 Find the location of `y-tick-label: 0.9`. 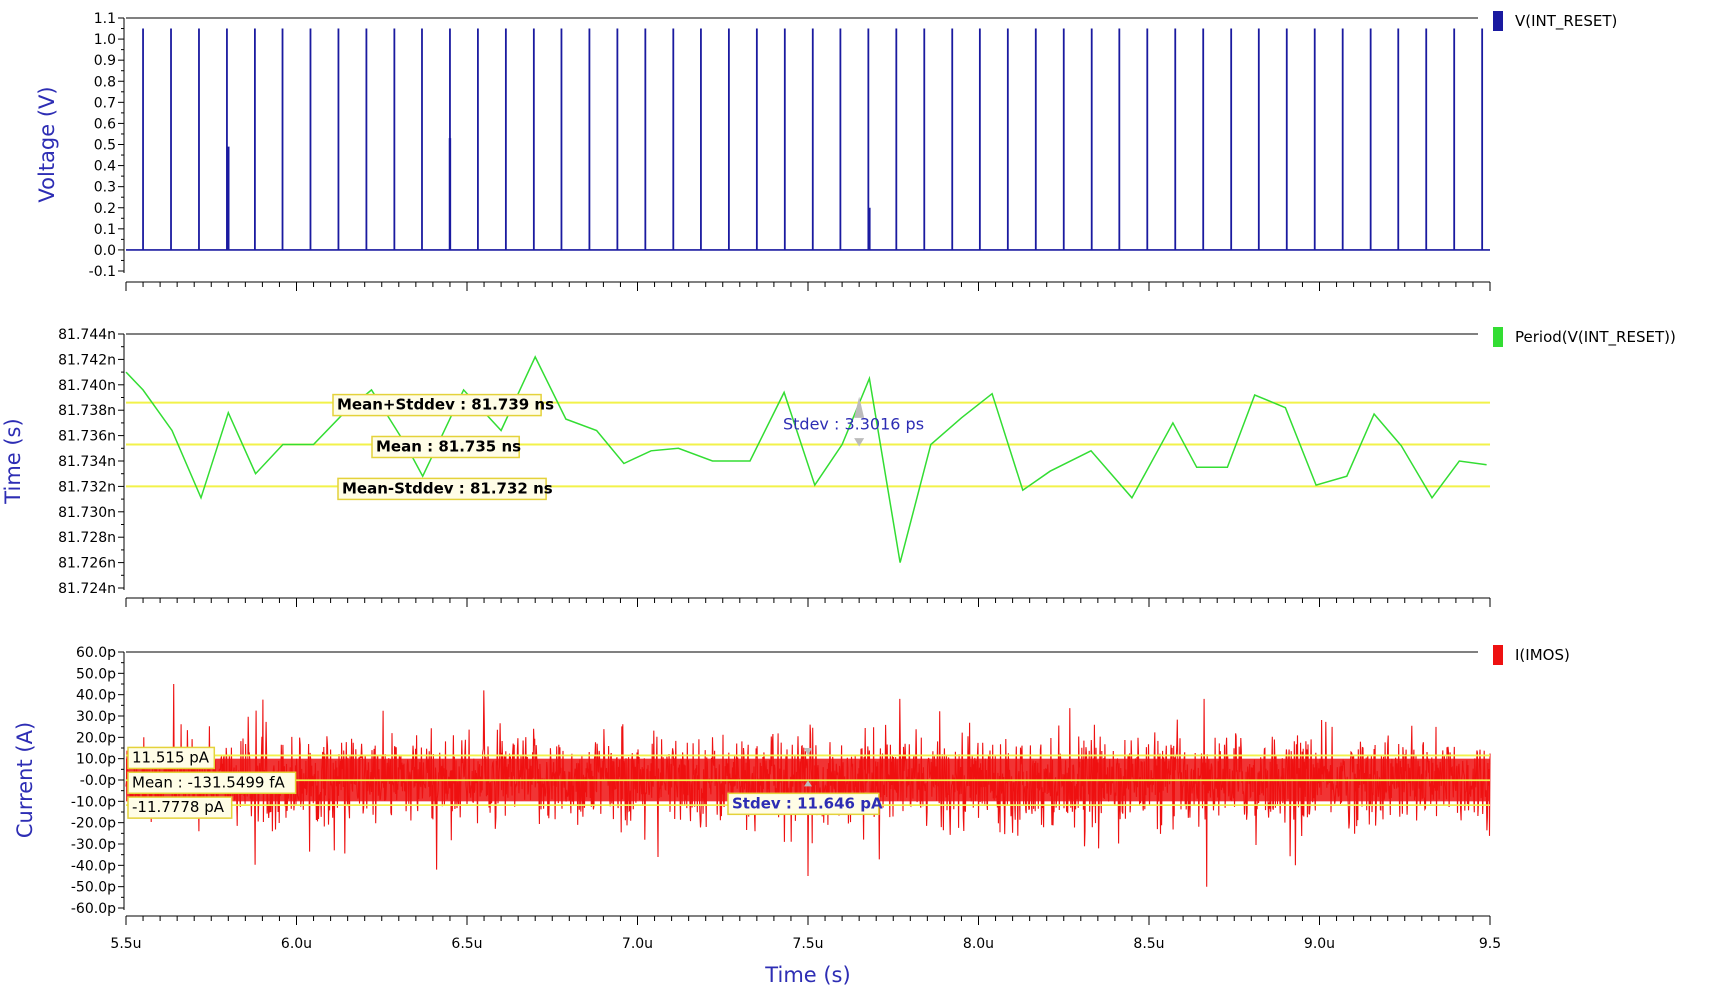

y-tick-label: 0.9 is located at coordinates (105, 61).